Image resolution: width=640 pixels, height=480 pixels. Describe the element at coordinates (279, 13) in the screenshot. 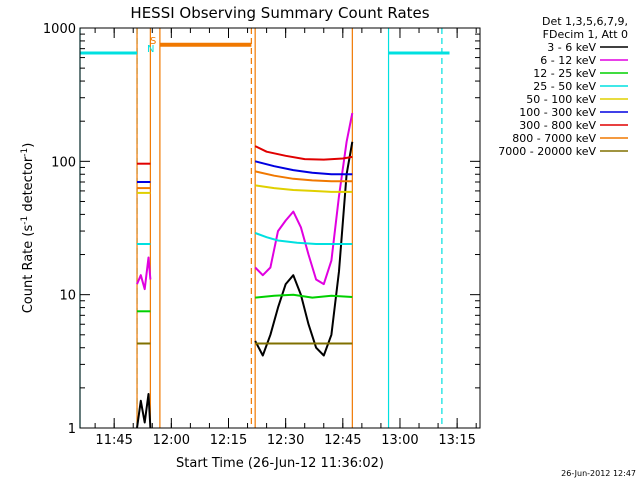

I see `chart-title: HESSI Observing Summary Count Rates` at that location.